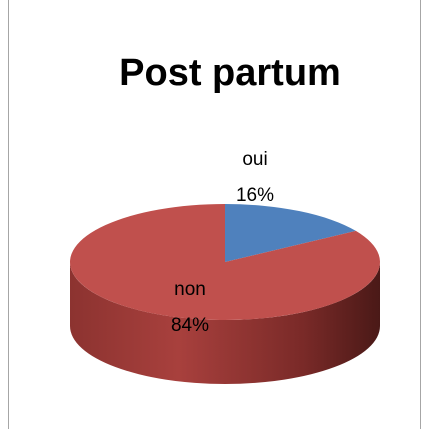  Describe the element at coordinates (254, 159) in the screenshot. I see `slice-label: oui` at that location.